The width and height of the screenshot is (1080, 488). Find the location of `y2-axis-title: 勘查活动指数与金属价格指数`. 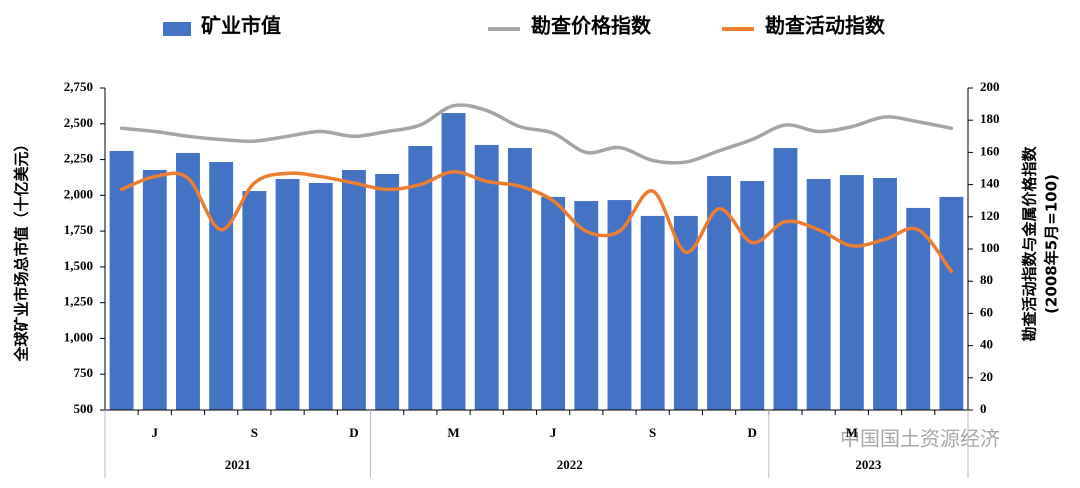

y2-axis-title: 勘查活动指数与金属价格指数 is located at coordinates (1030, 244).